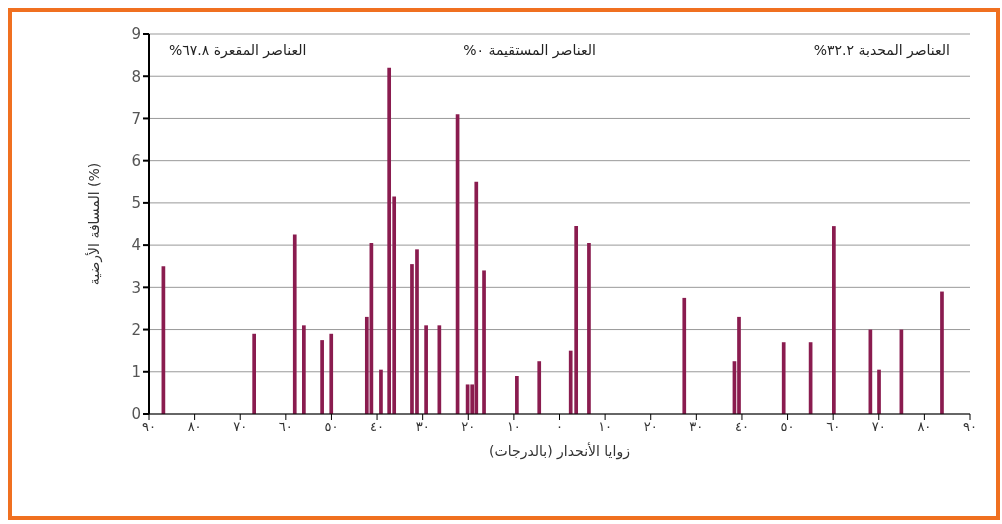 This screenshot has width=1002, height=524. Describe the element at coordinates (136, 287) in the screenshot. I see `y-tick-label: 3` at that location.